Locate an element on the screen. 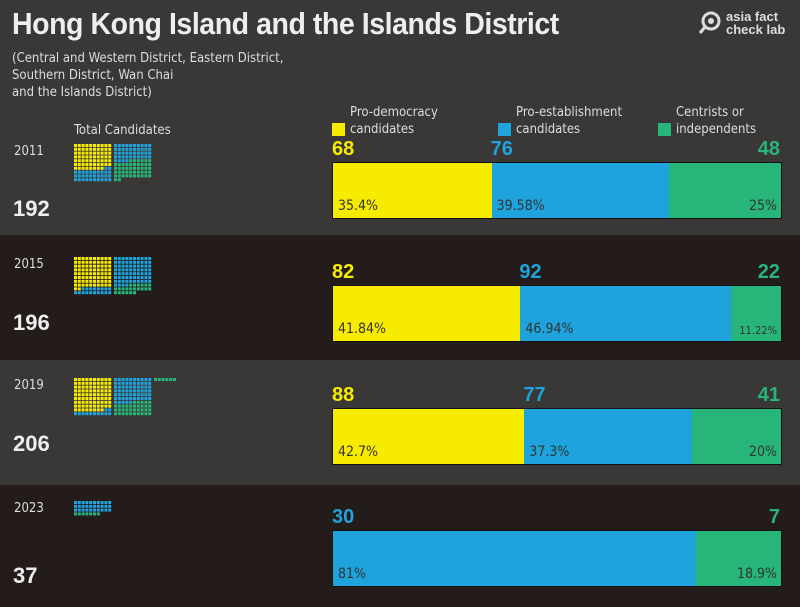  percent-label: 25% is located at coordinates (762, 206).